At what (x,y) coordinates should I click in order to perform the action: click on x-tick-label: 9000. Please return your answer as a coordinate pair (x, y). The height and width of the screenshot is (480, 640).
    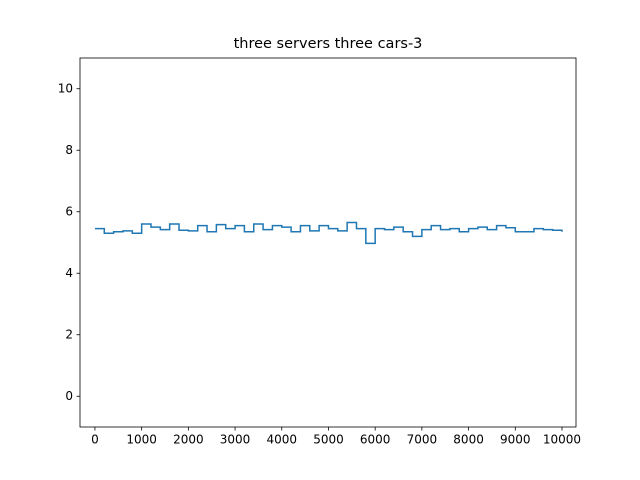
    Looking at the image, I should click on (515, 440).